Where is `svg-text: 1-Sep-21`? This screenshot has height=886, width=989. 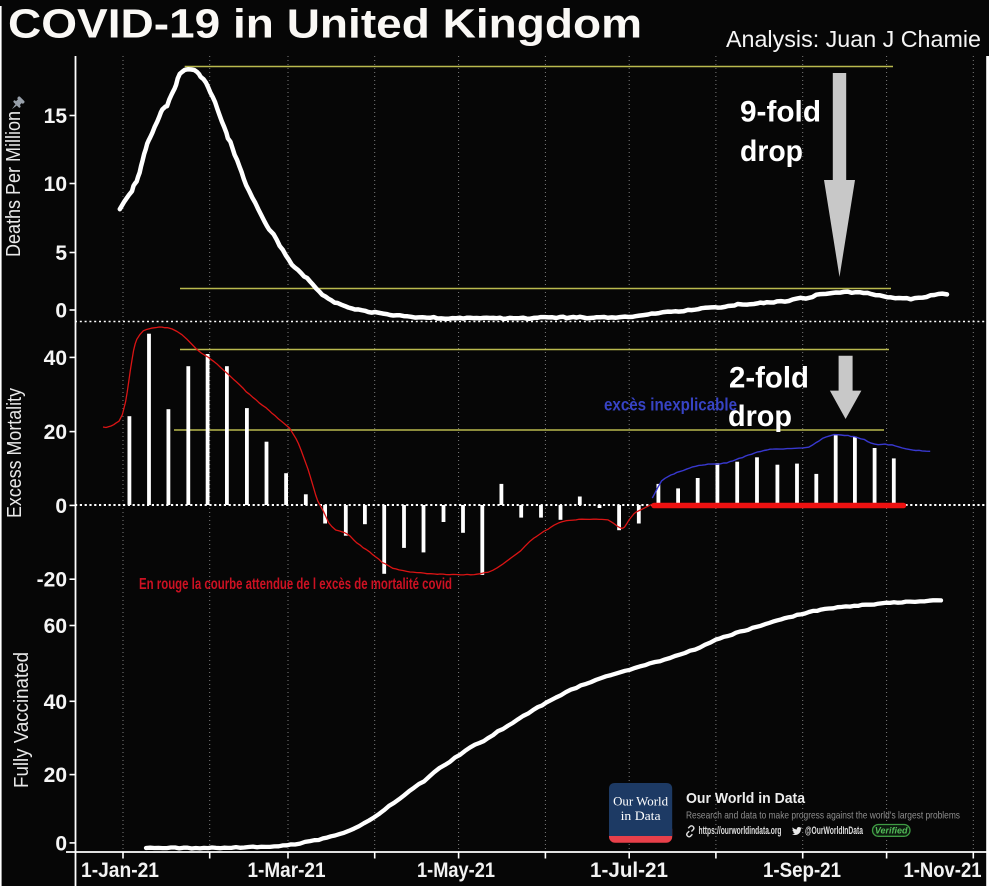 svg-text: 1-Sep-21 is located at coordinates (802, 870).